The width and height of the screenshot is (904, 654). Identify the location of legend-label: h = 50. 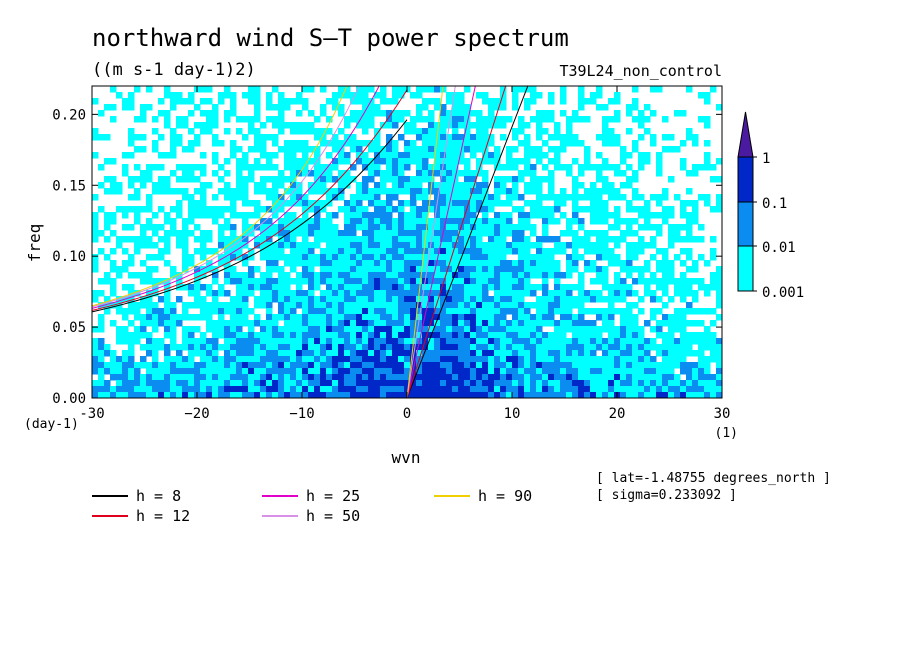
(333, 516).